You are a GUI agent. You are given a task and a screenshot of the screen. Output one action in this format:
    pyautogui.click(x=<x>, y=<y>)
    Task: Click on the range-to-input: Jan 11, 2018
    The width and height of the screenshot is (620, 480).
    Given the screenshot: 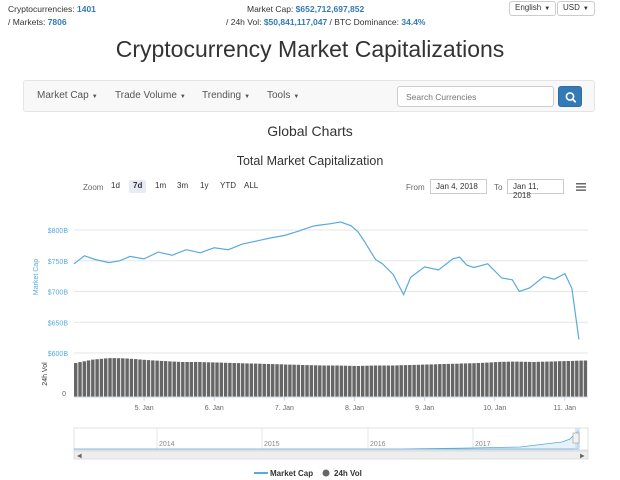 What is the action you would take?
    pyautogui.click(x=535, y=189)
    